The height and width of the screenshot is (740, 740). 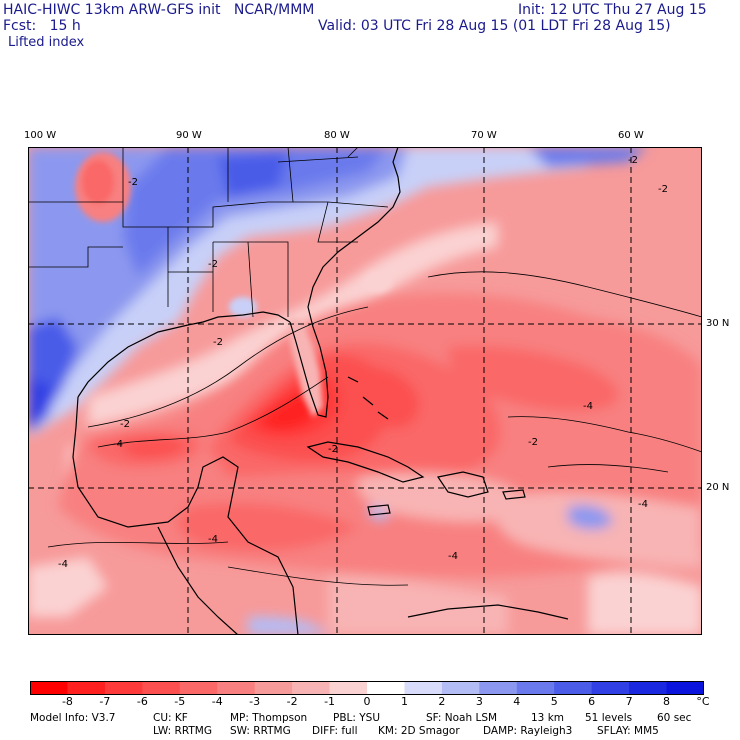 What do you see at coordinates (335, 731) in the screenshot?
I see `diffusion-option: DIFF: full` at bounding box center [335, 731].